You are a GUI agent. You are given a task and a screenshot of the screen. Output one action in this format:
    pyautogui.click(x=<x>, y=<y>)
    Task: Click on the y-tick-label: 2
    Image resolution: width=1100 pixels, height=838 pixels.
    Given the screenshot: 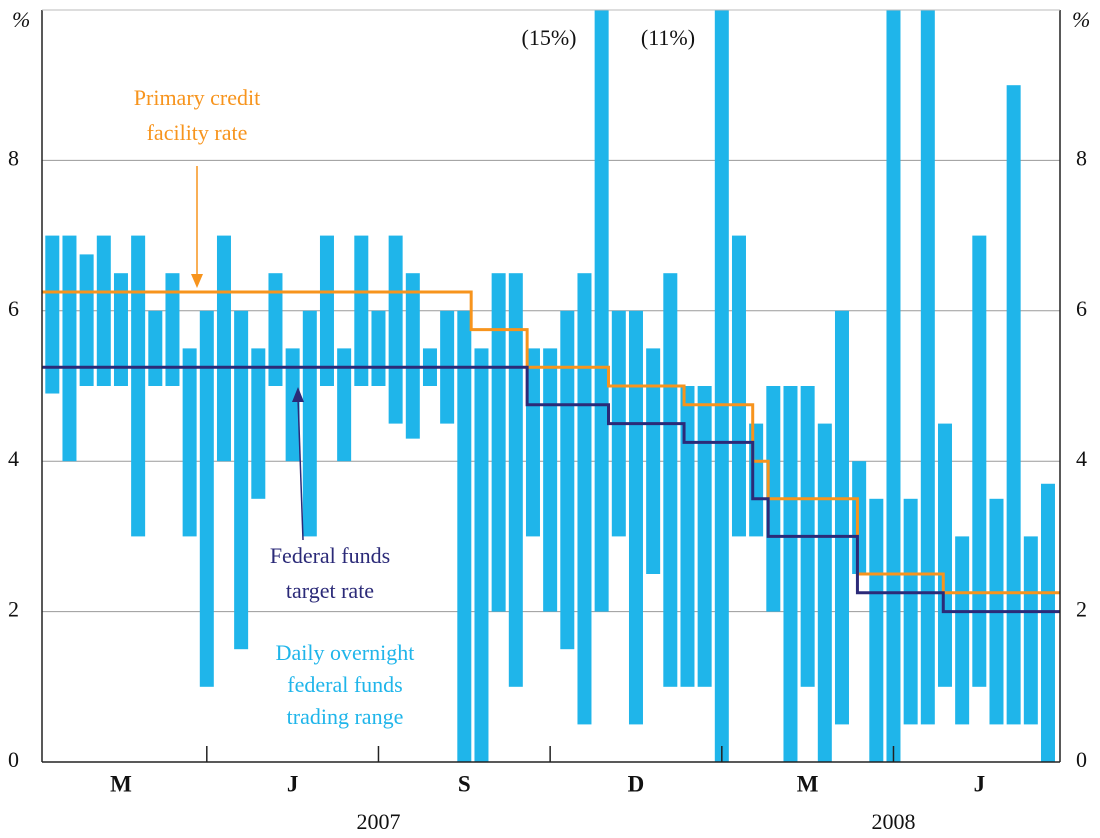 What is the action you would take?
    pyautogui.click(x=13, y=609)
    